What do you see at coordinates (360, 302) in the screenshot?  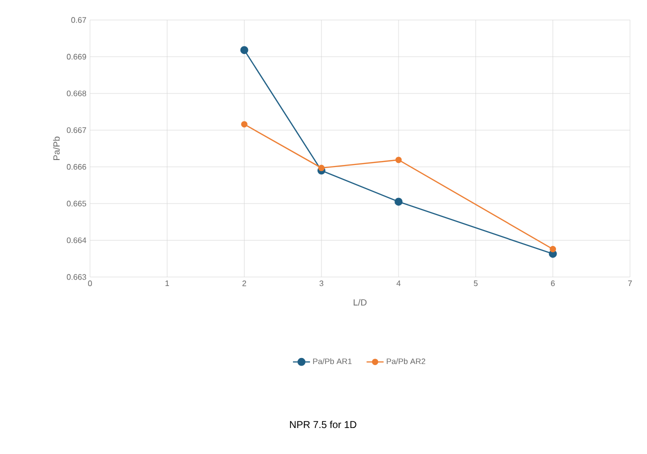 I see `x-axis-title: L/D` at bounding box center [360, 302].